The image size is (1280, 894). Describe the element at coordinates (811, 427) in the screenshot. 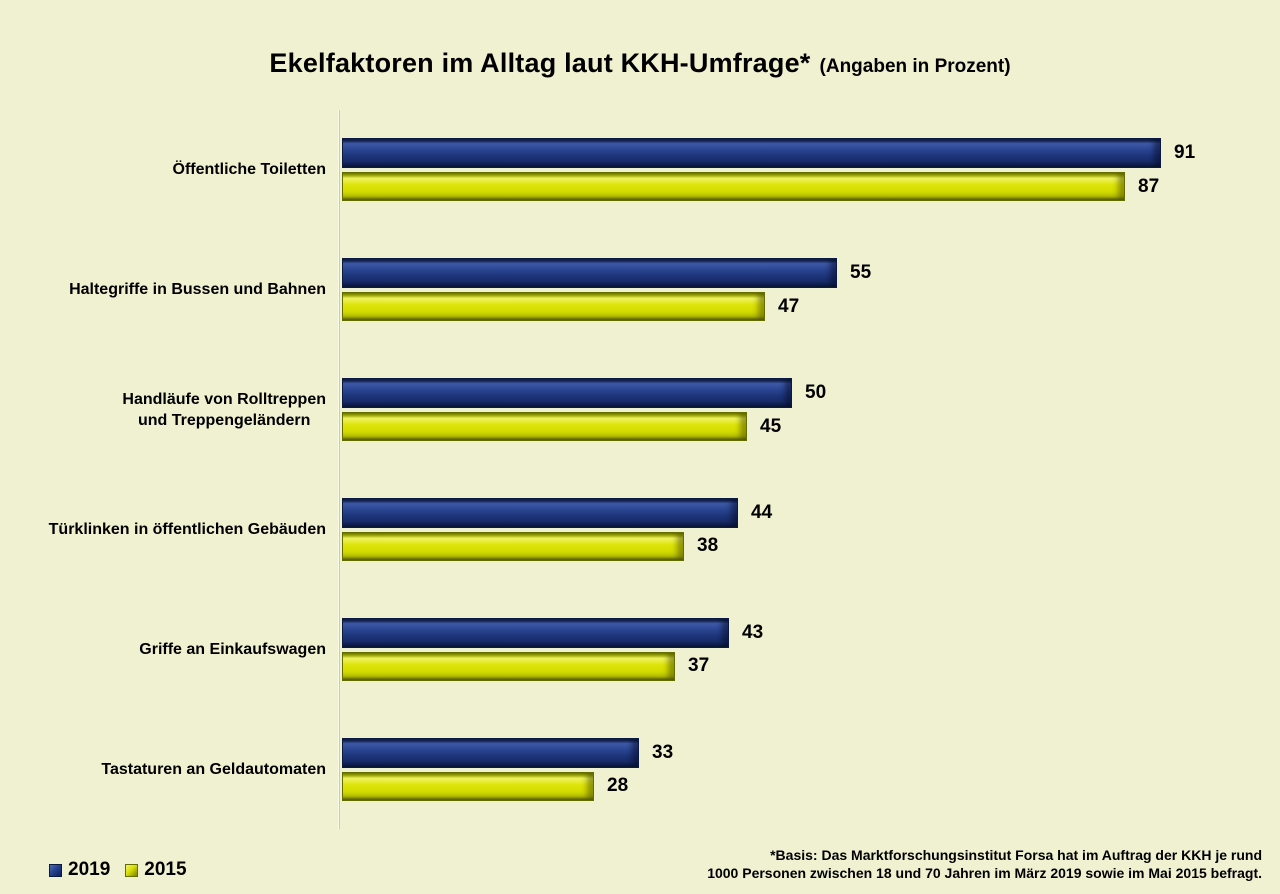

I see `bar-line-2015: 45` at that location.